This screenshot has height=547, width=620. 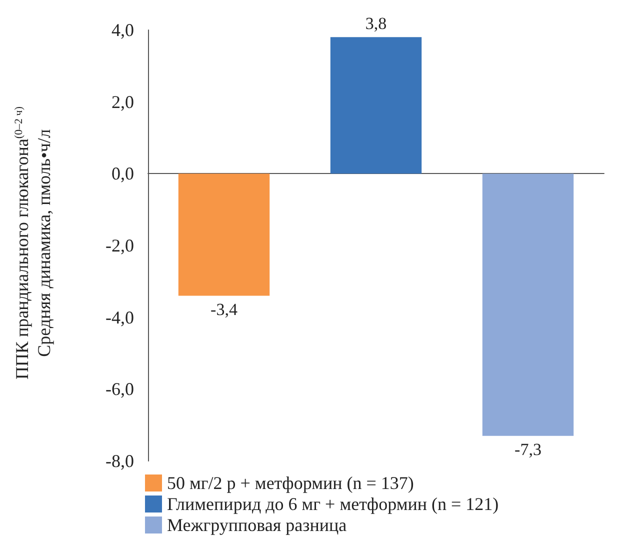 I want to click on y-tick-label: -8,0, so click(x=120, y=461).